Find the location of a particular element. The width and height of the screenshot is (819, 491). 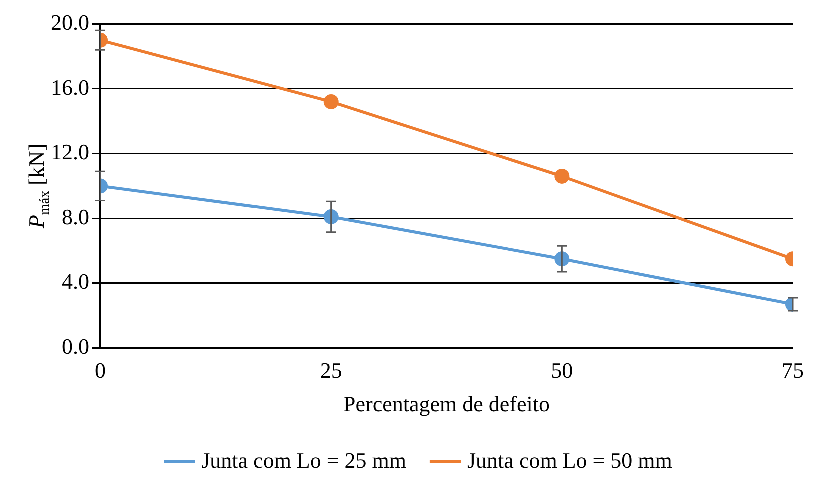

y-axis-title: Pmáx [kN] is located at coordinates (38, 187).